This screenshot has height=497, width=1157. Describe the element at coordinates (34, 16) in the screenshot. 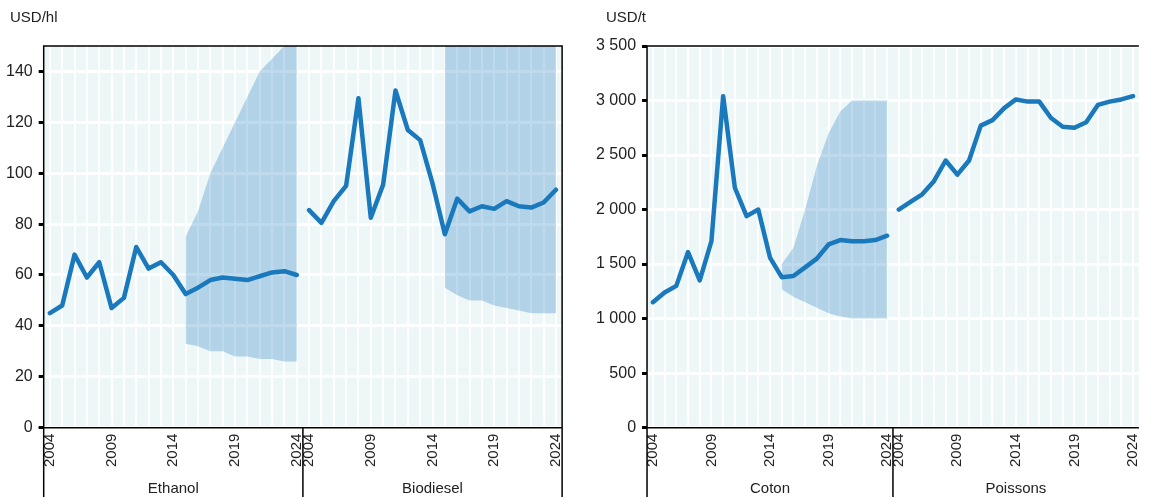

I see `y-axis-title: USD/hl` at that location.